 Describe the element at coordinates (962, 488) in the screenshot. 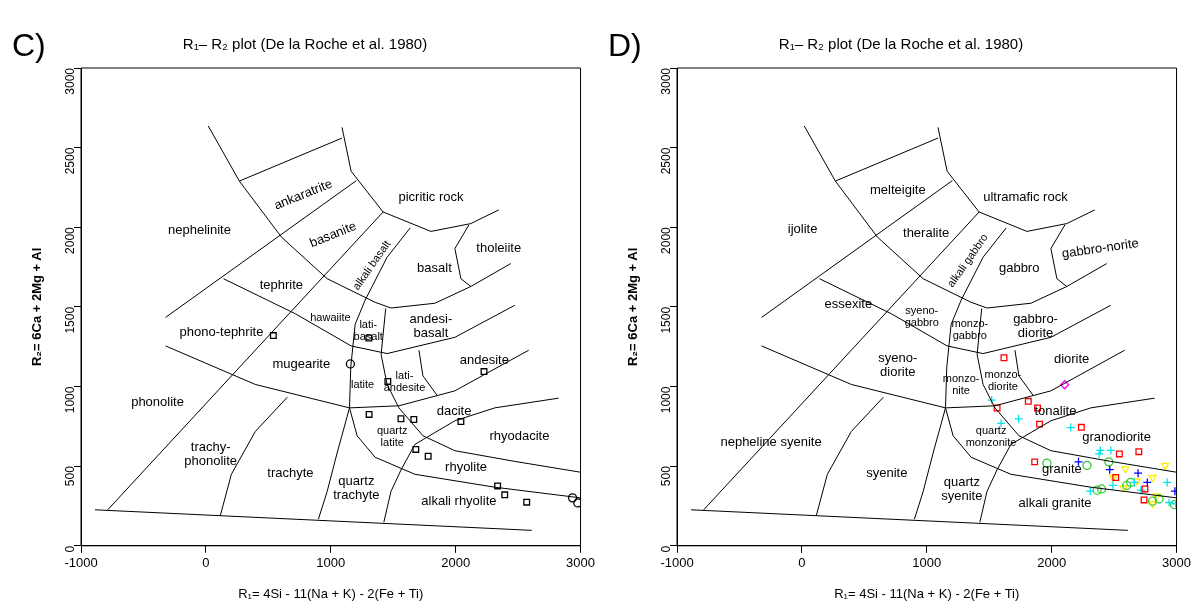

I see `annotation: quartz syenite` at that location.